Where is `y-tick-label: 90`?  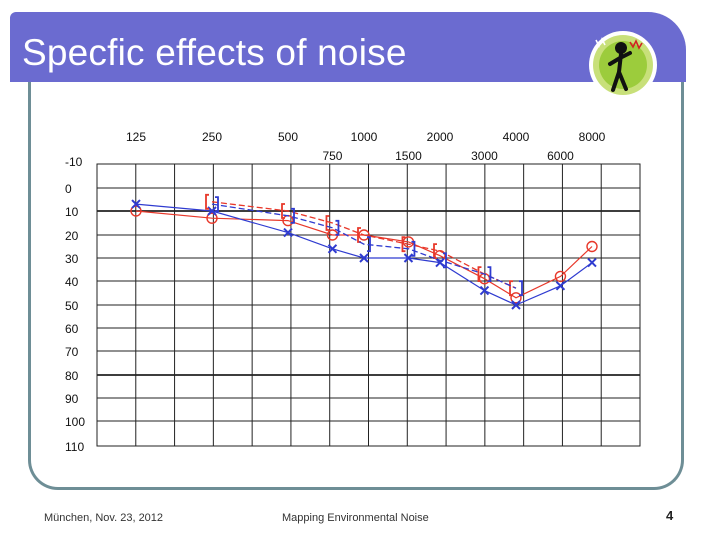 y-tick-label: 90 is located at coordinates (72, 399).